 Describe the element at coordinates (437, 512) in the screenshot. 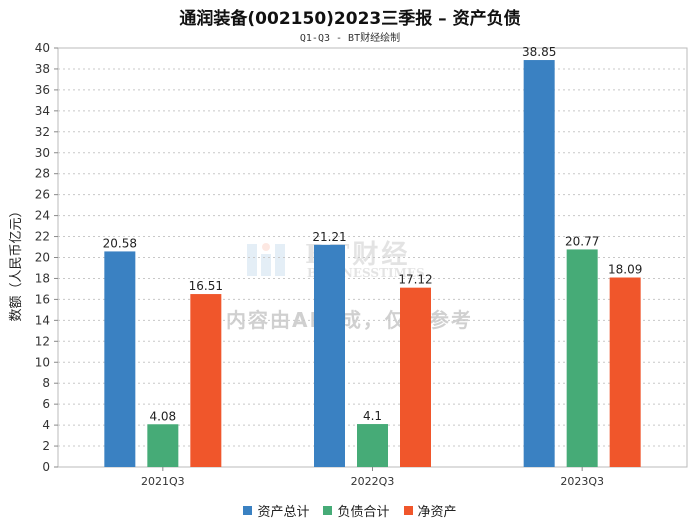

I see `legend-label: 净资产` at that location.